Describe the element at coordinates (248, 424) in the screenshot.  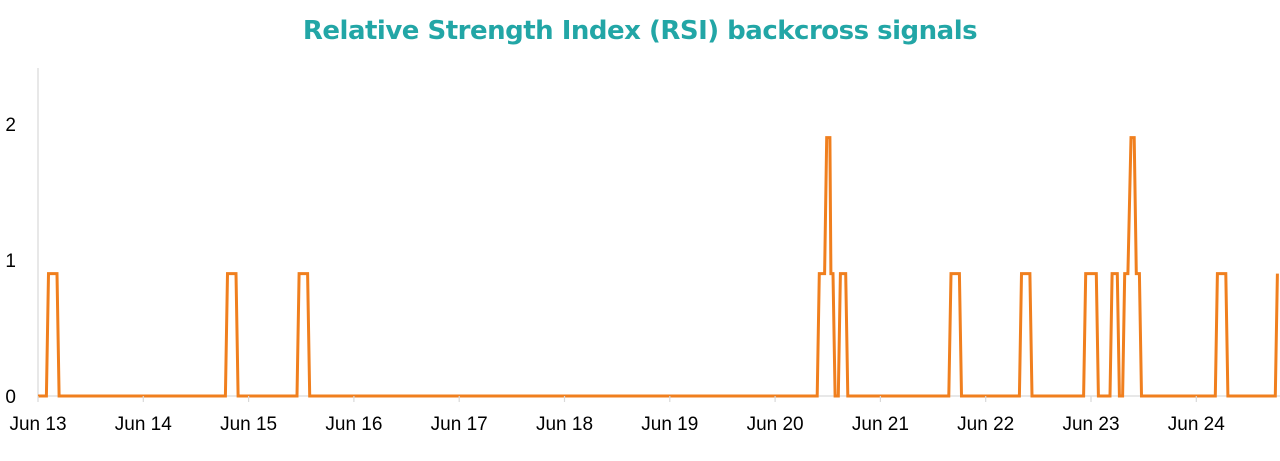
I see `x-tick-label: Jun 15` at that location.